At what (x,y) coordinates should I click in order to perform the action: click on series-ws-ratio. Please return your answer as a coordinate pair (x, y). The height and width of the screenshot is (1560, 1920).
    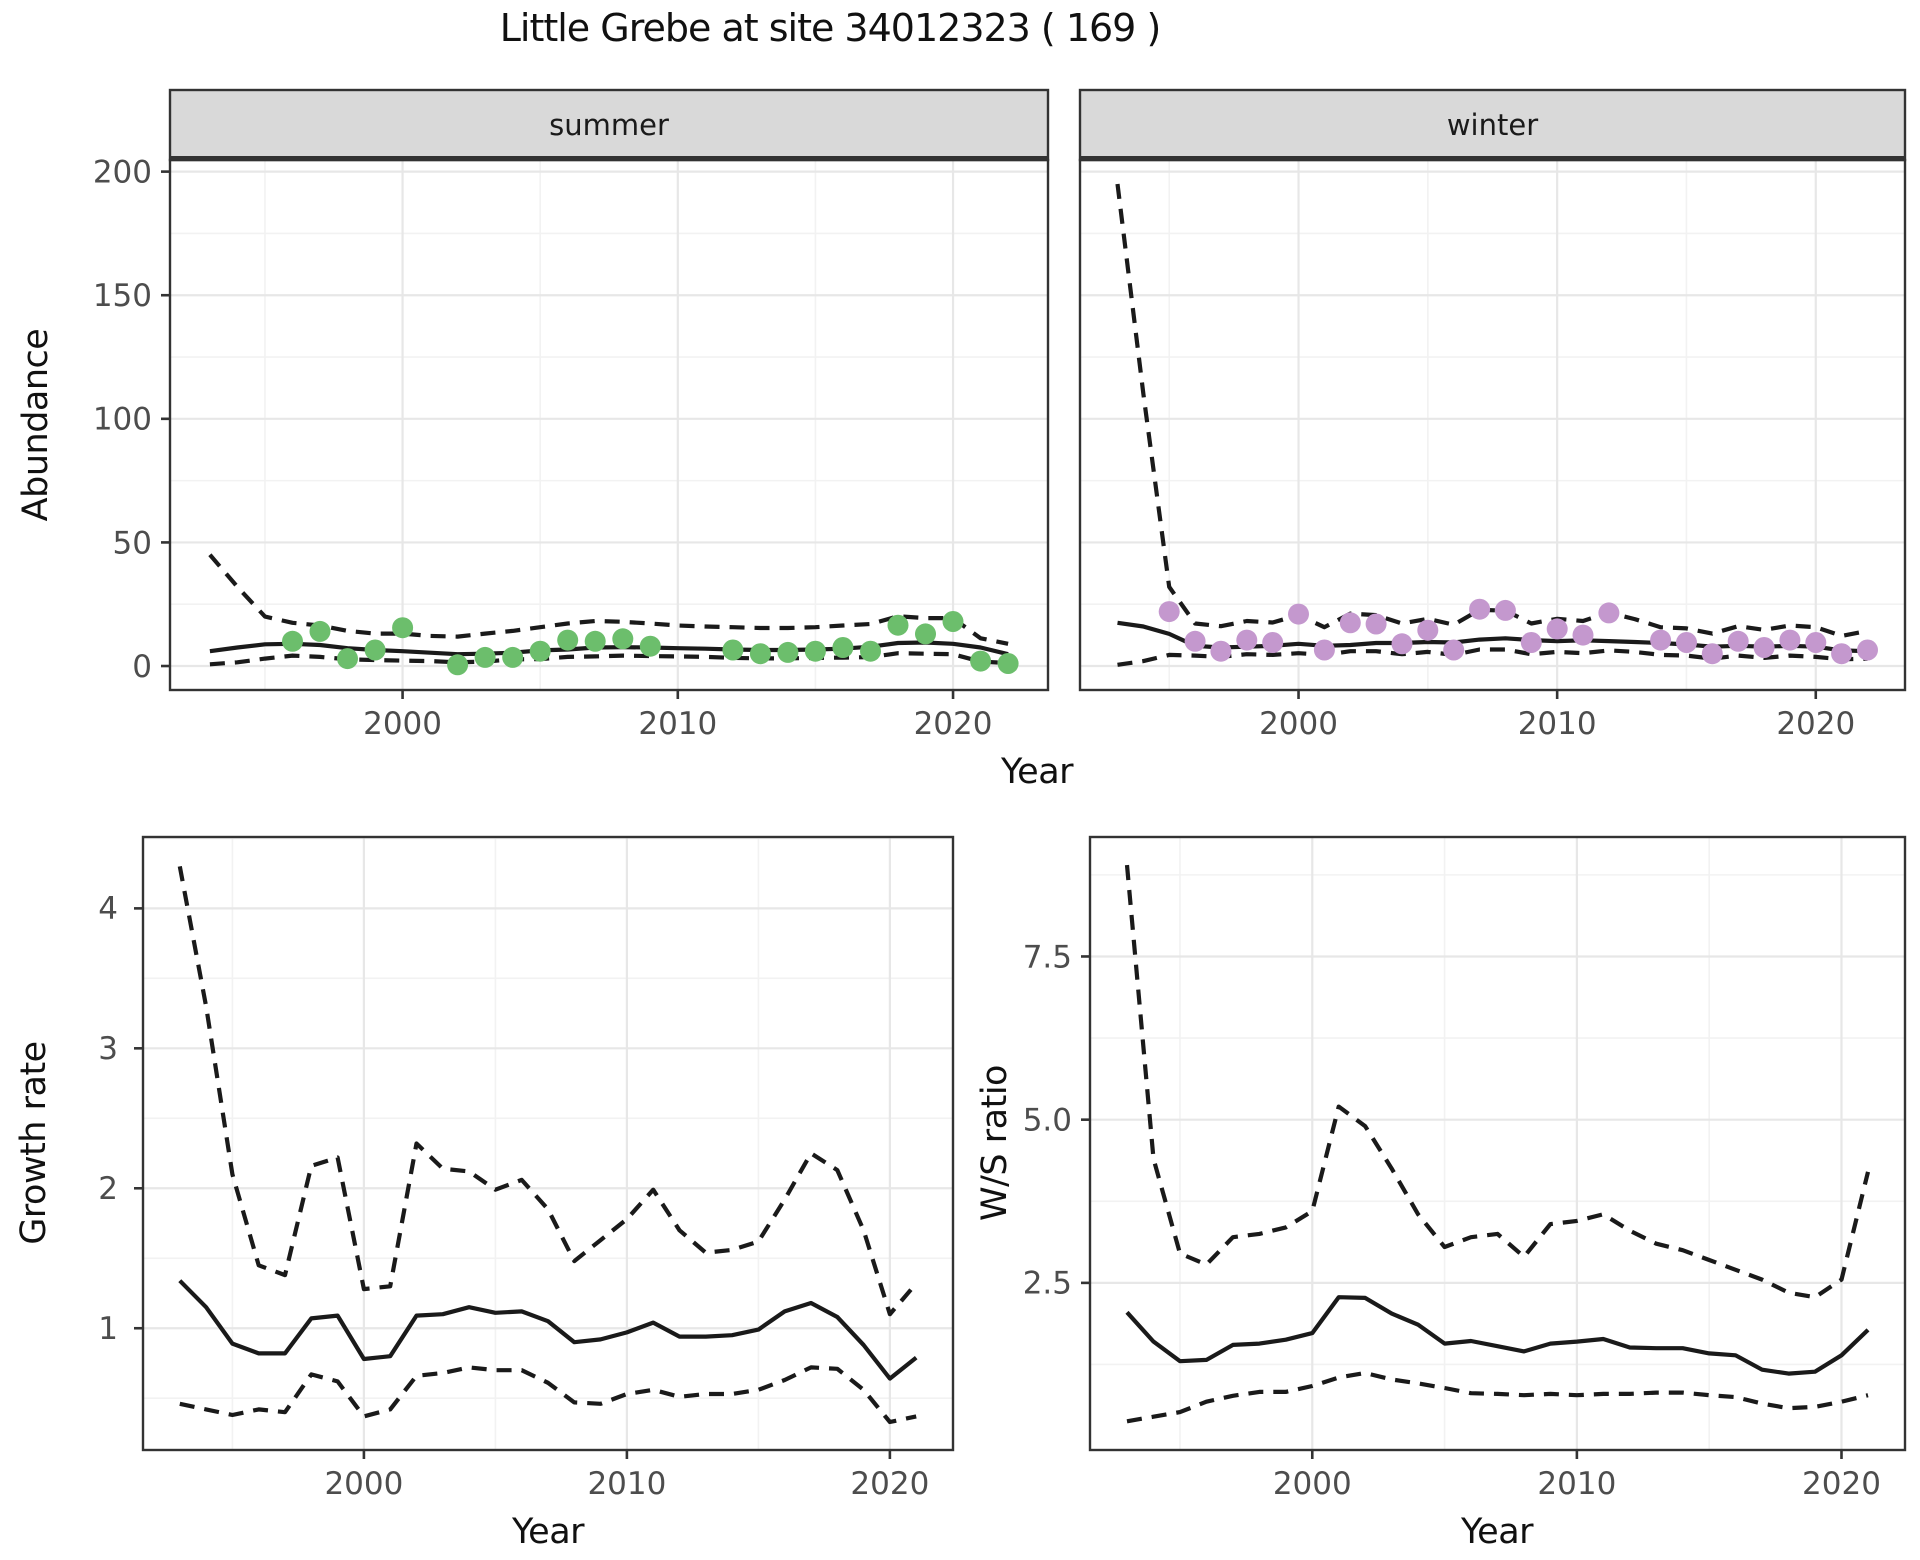
    Looking at the image, I should click on (1497, 1144).